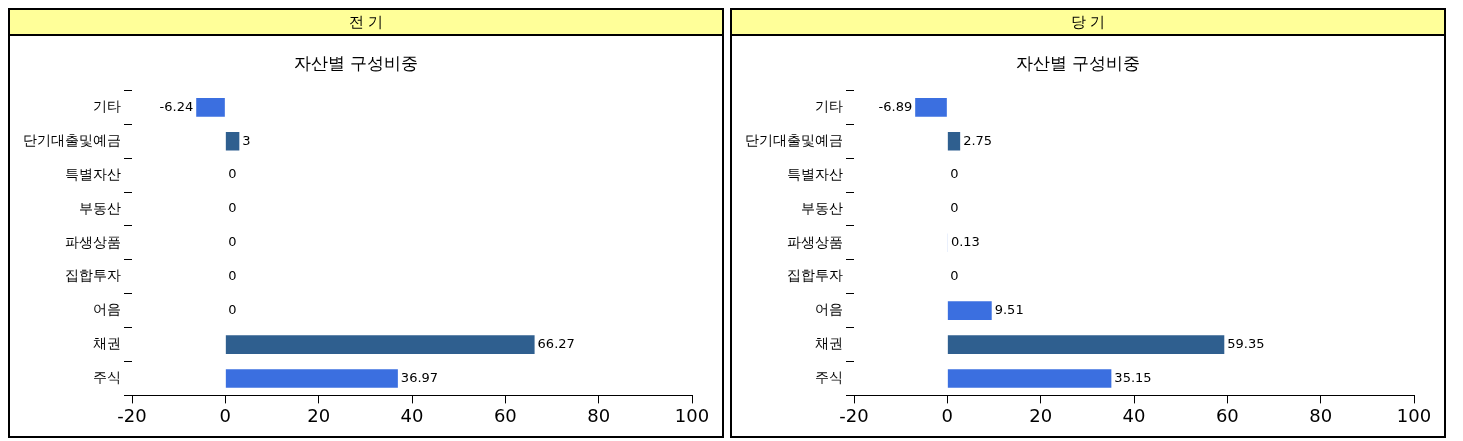  Describe the element at coordinates (1088, 23) in the screenshot. I see `chart-title: 당 기` at that location.